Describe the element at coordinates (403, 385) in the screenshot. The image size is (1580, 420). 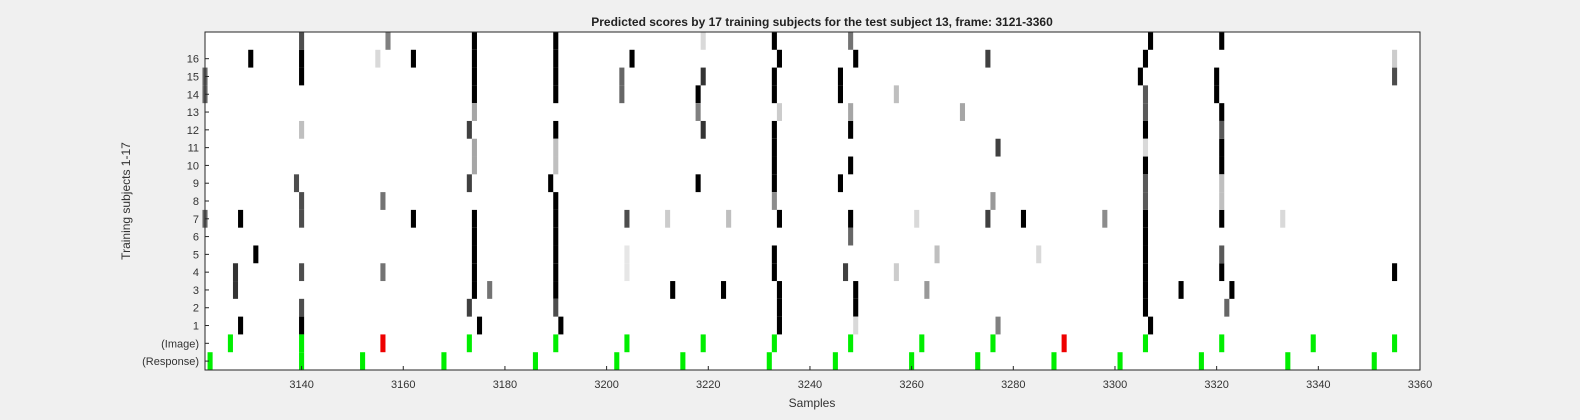
I see `x-tick-label: 3160` at that location.